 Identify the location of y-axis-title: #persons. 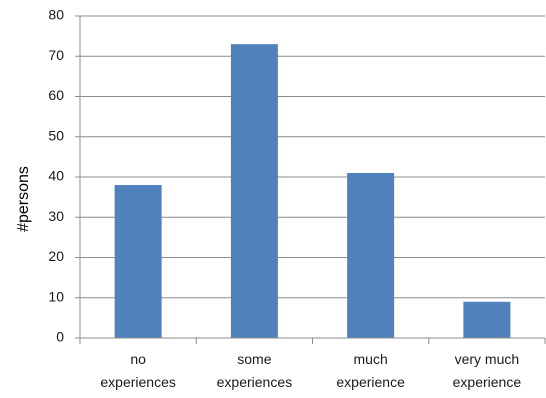
(23, 199).